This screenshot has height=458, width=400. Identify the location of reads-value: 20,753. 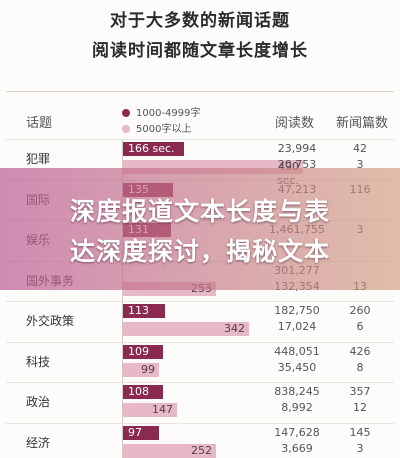
(297, 164).